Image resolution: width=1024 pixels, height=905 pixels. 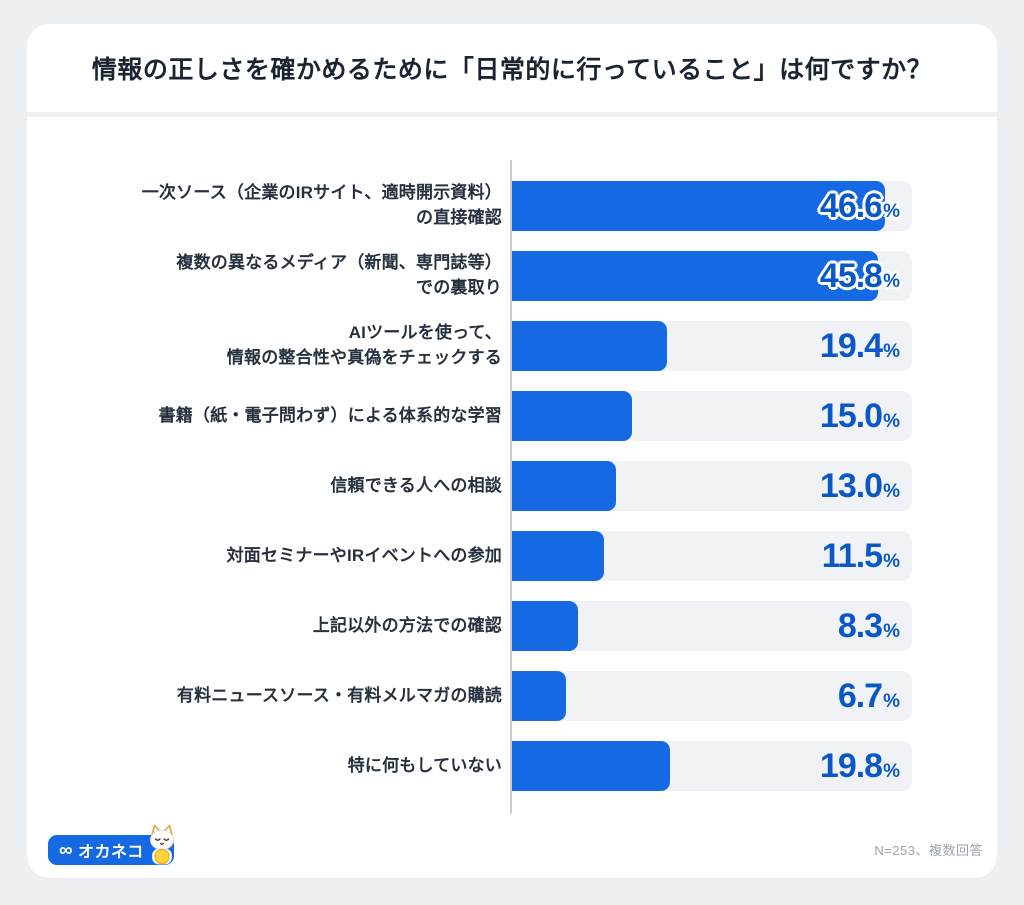 I want to click on title-band: 情報の正しさを確かめるために「日常的に行っていること」は何ですか？, so click(x=512, y=68).